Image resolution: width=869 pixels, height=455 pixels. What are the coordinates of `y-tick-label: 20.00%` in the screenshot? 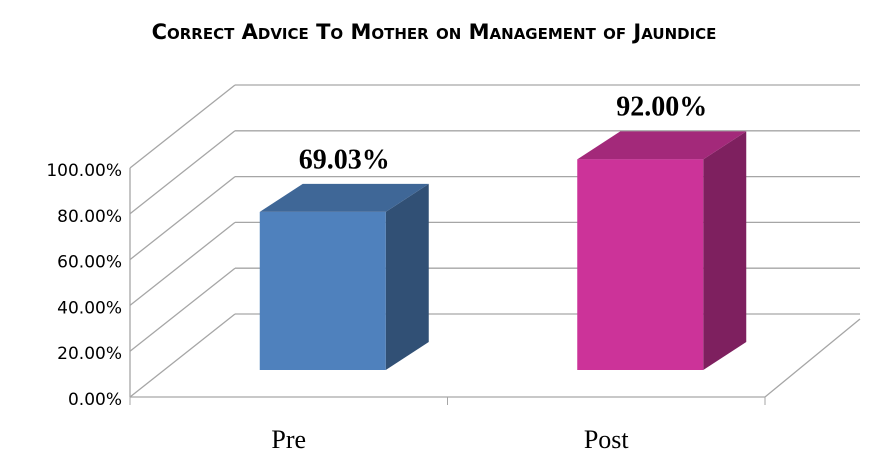 It's located at (89, 354).